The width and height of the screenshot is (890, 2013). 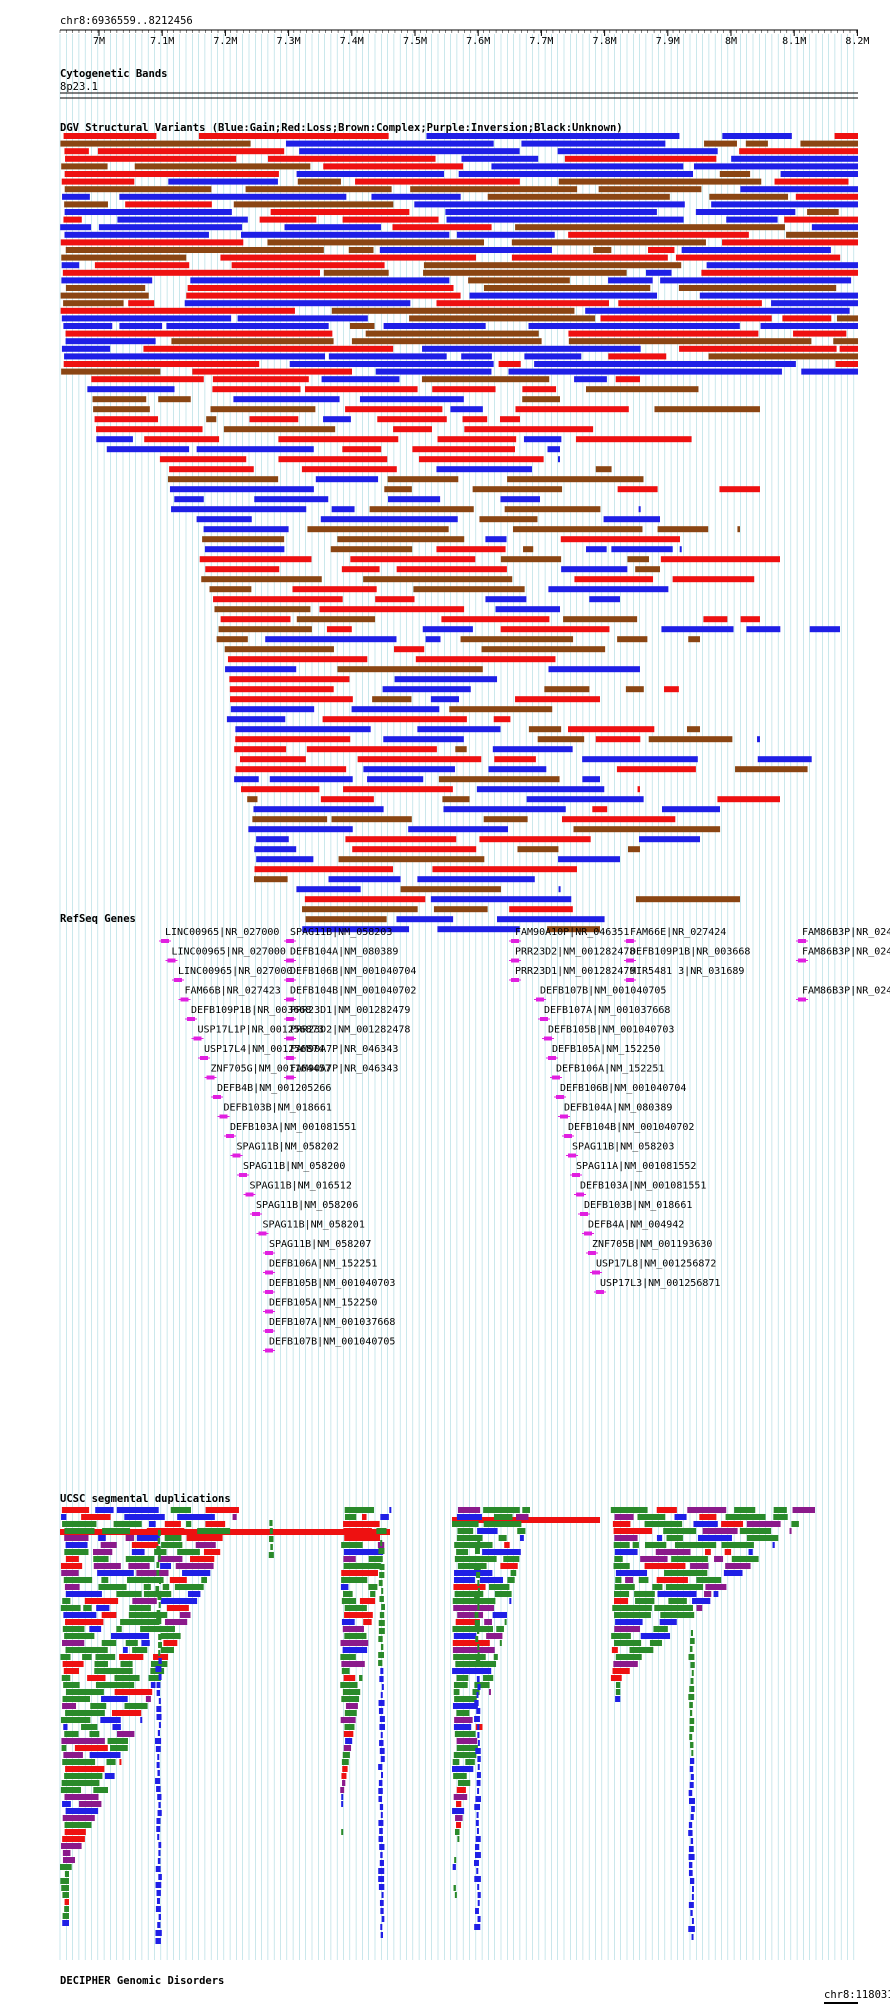 What do you see at coordinates (341, 932) in the screenshot?
I see `gene-label: SPAG11B|NM_058203` at bounding box center [341, 932].